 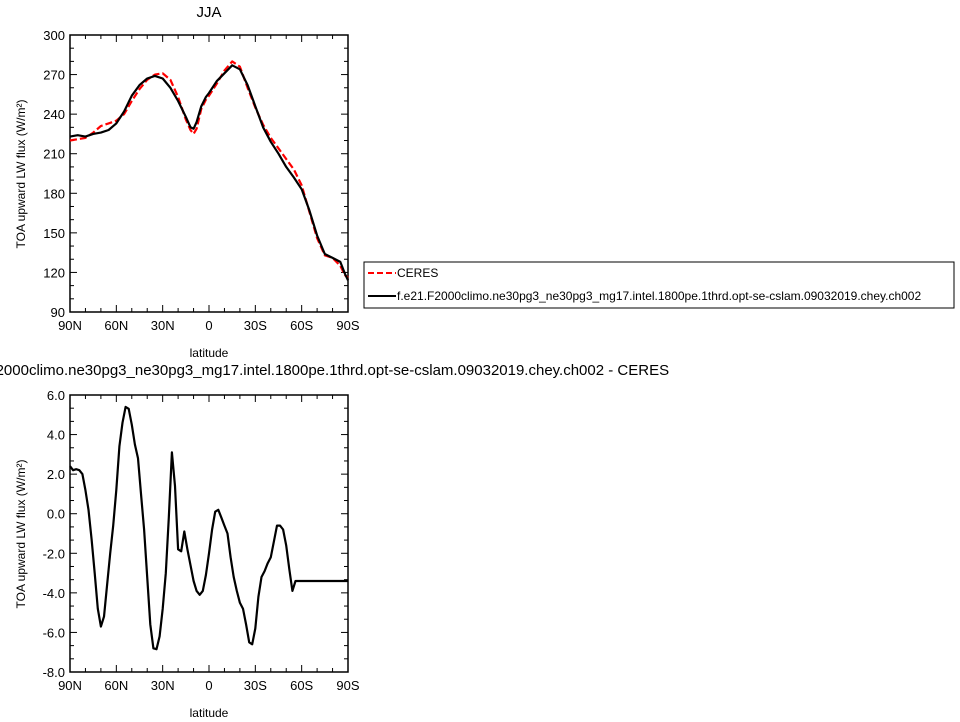 What do you see at coordinates (163, 325) in the screenshot?
I see `top-x-tick-label: 30N` at bounding box center [163, 325].